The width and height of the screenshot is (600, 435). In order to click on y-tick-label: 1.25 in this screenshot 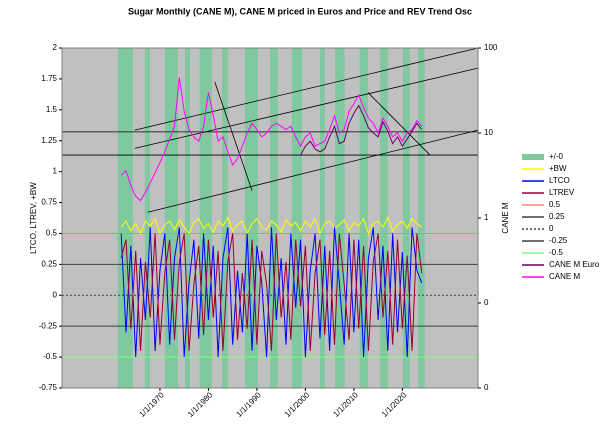, I will do `click(49, 140)`.